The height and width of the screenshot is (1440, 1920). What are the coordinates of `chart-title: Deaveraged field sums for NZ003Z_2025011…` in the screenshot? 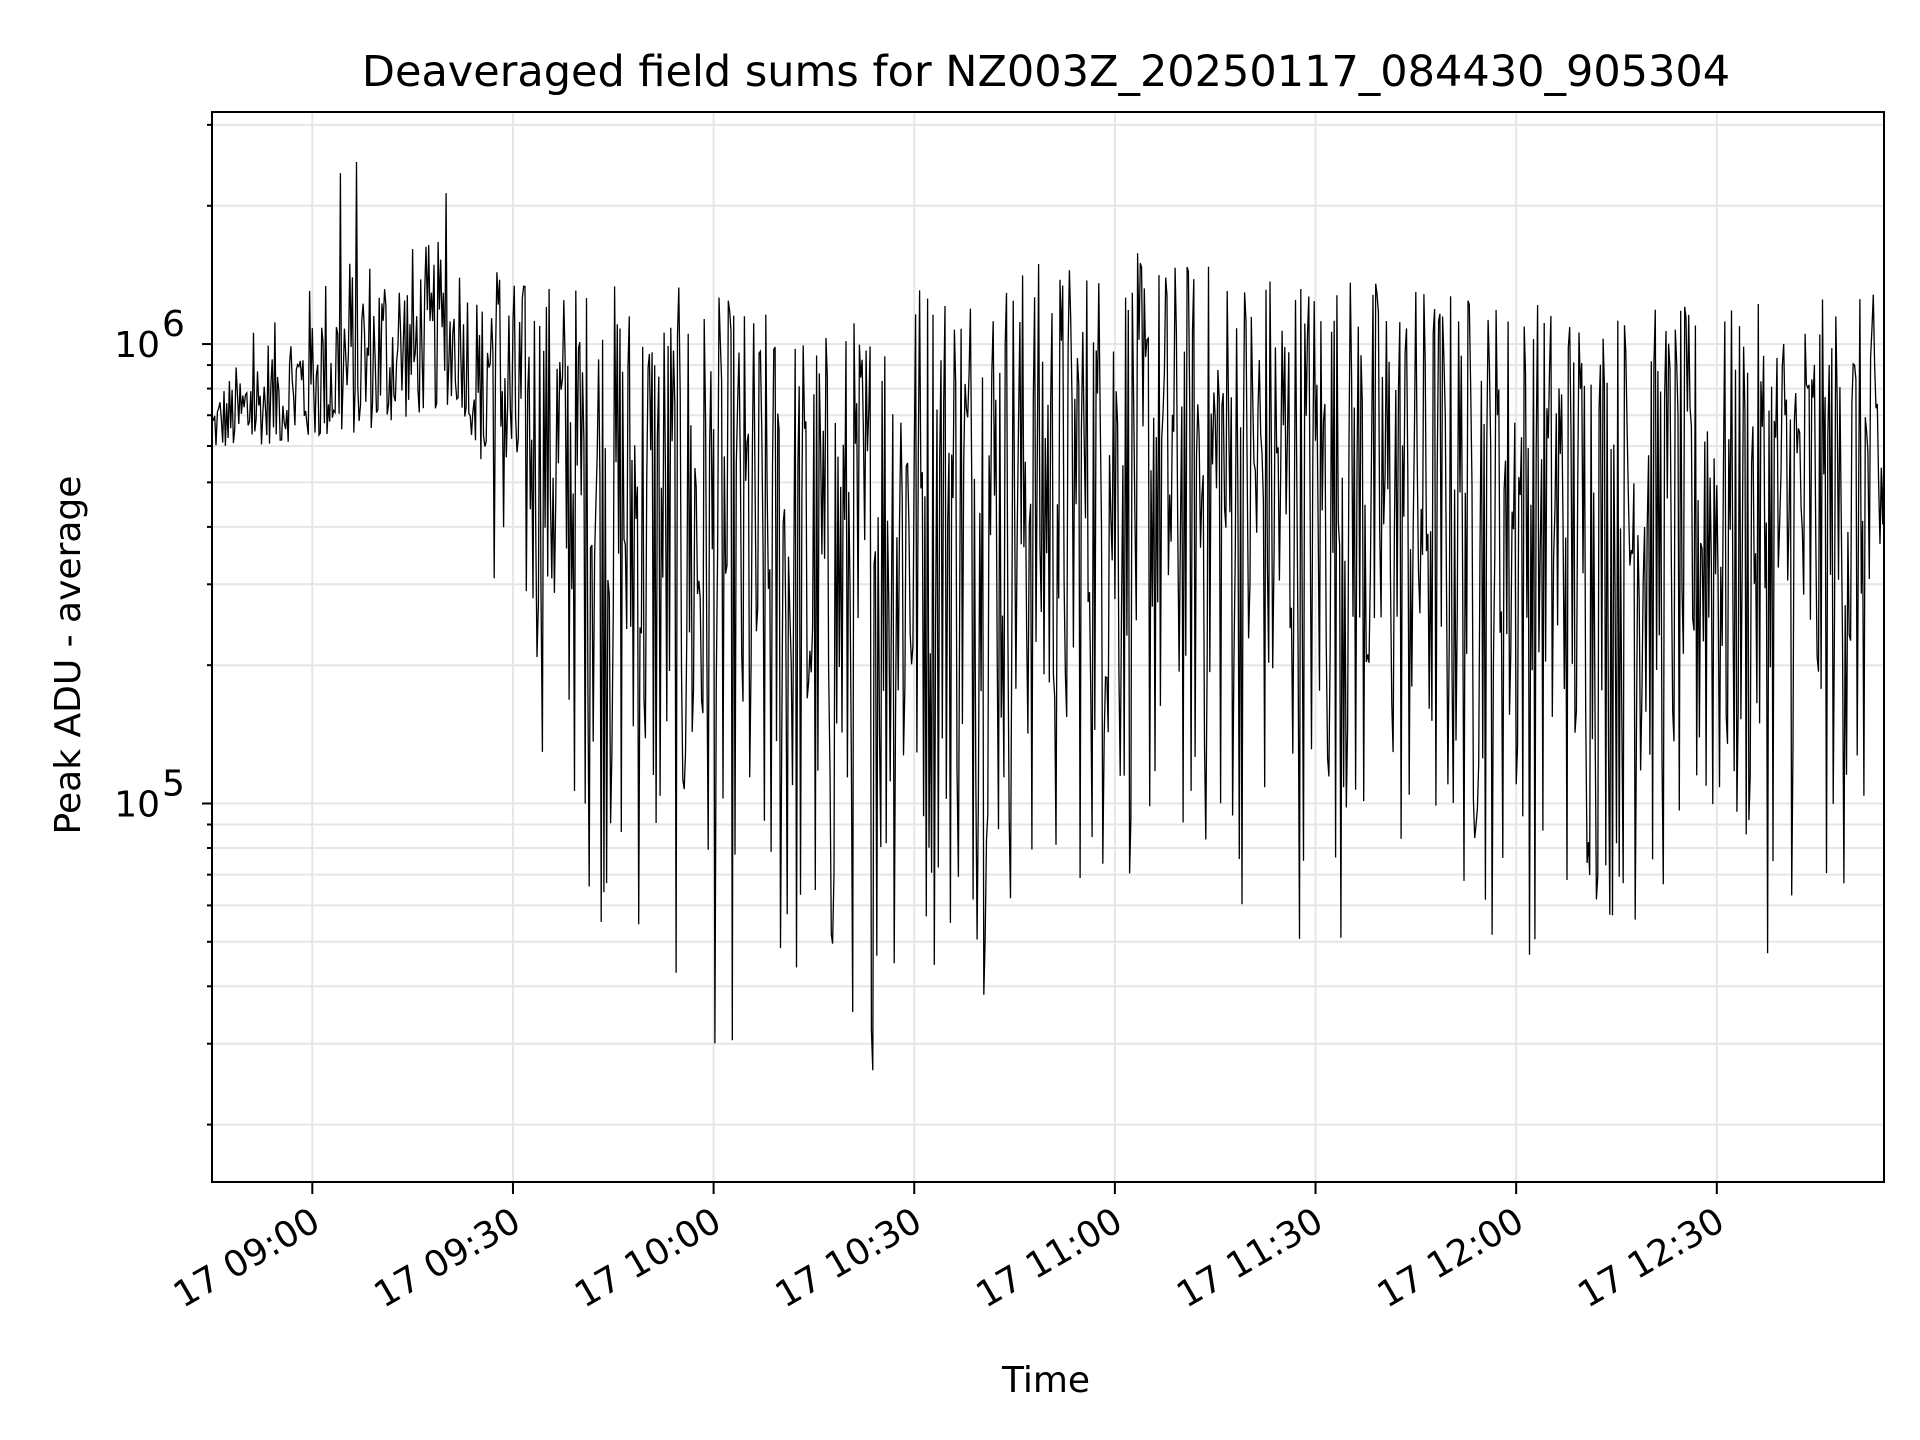 It's located at (1046, 72).